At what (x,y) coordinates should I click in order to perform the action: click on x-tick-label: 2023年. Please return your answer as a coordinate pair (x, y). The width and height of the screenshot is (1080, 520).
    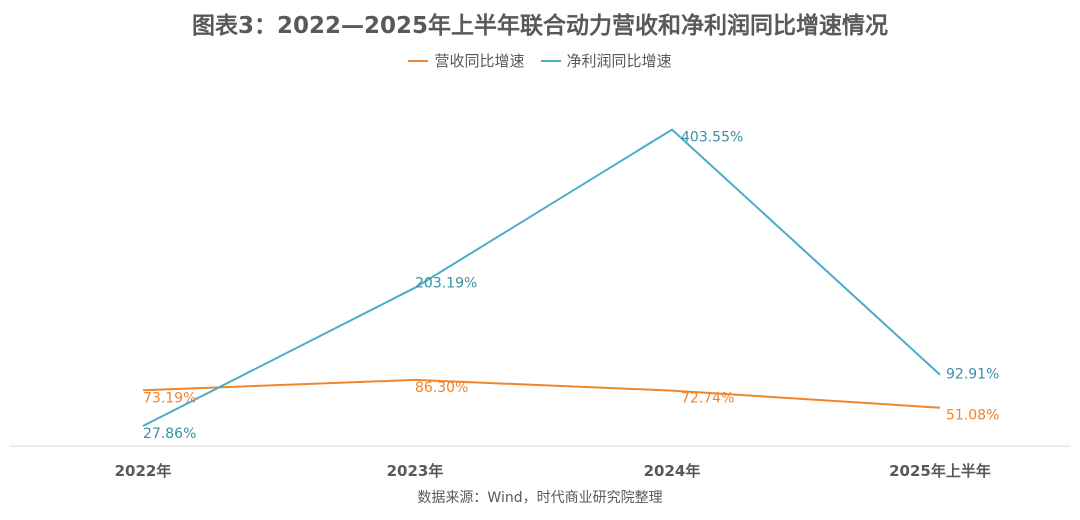
    Looking at the image, I should click on (415, 471).